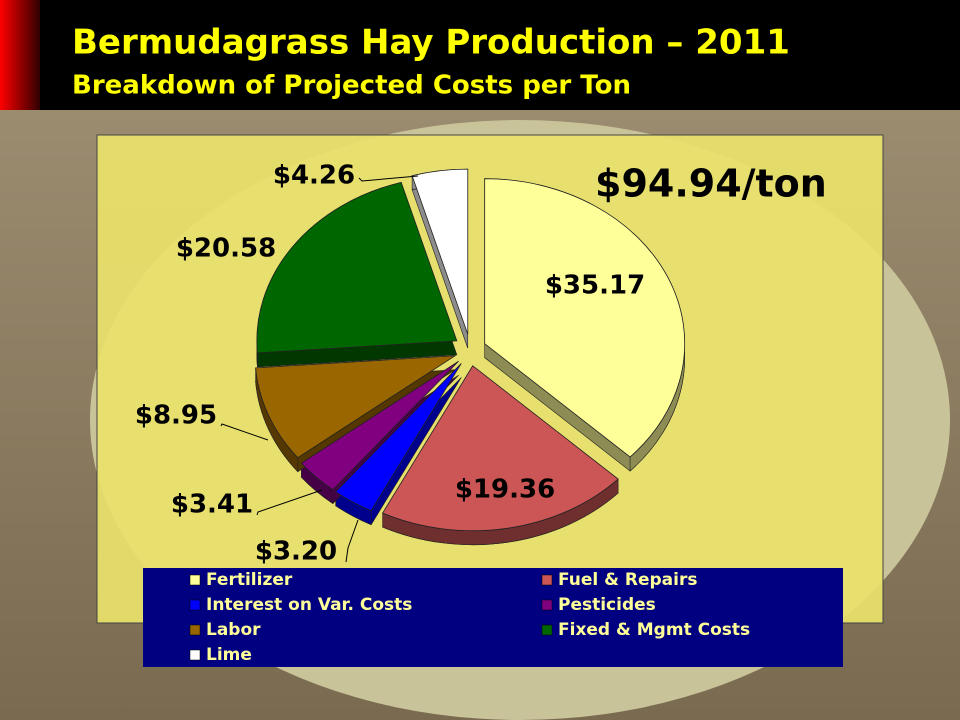 This screenshot has width=960, height=720. I want to click on data-label: $3.41, so click(212, 505).